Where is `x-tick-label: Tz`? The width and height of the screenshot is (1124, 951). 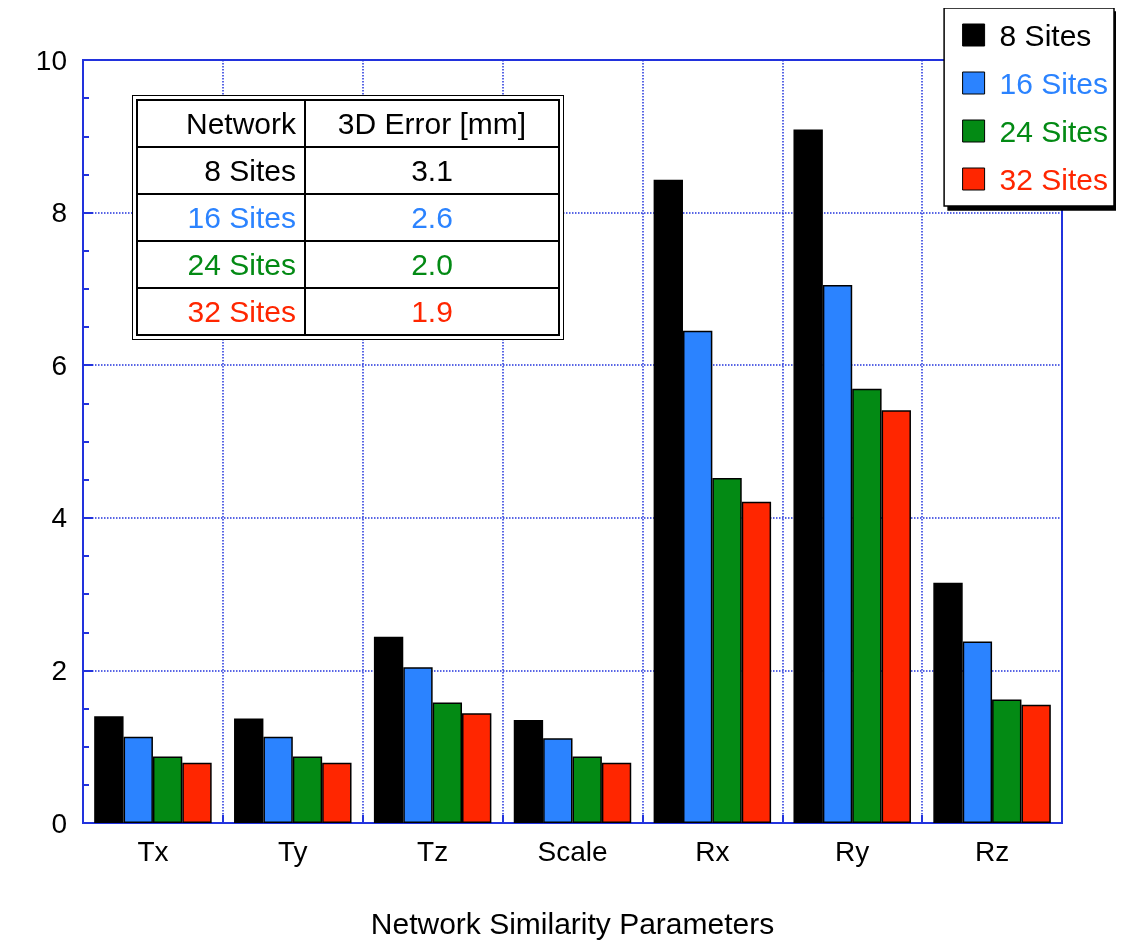
x-tick-label: Tz is located at coordinates (433, 851).